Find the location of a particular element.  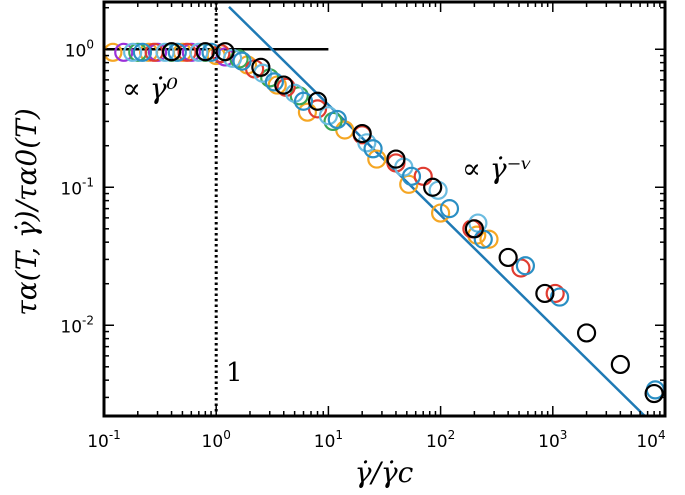

x-tick-label: 10³ is located at coordinates (552, 440).